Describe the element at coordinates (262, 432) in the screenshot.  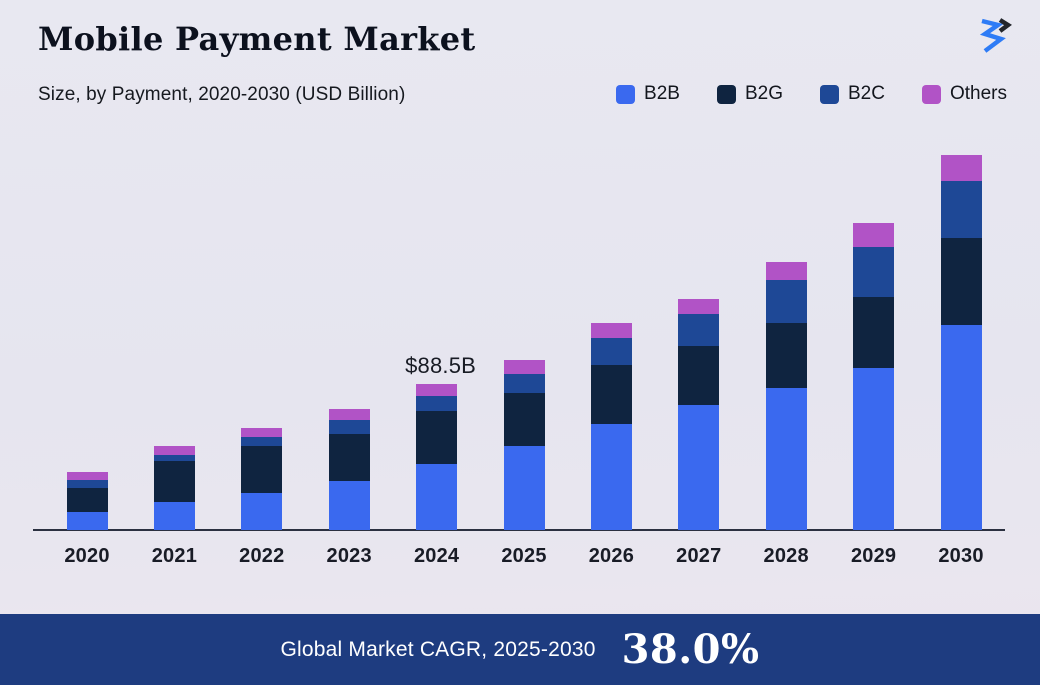
I see `segment-others-2022` at that location.